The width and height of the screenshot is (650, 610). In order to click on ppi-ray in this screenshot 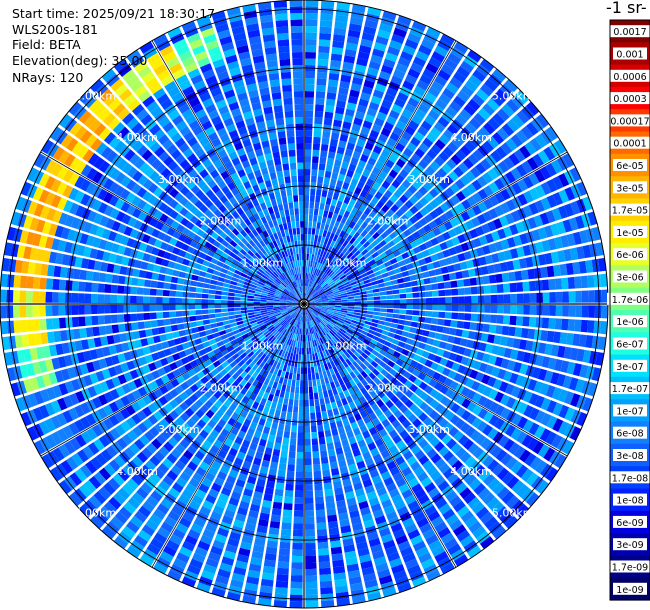, I will do `click(456, 273)`.